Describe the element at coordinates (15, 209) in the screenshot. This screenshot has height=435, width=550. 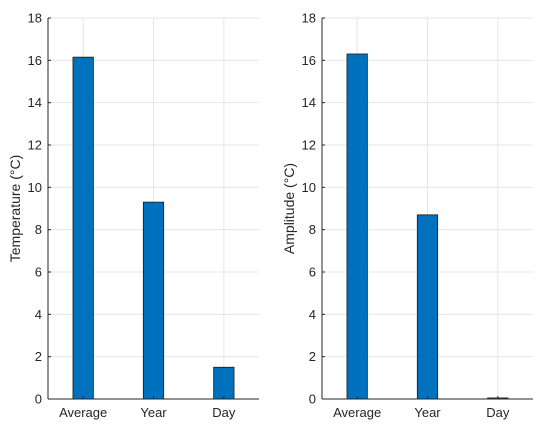
I see `y-axis-label: Temperature (°C)` at that location.